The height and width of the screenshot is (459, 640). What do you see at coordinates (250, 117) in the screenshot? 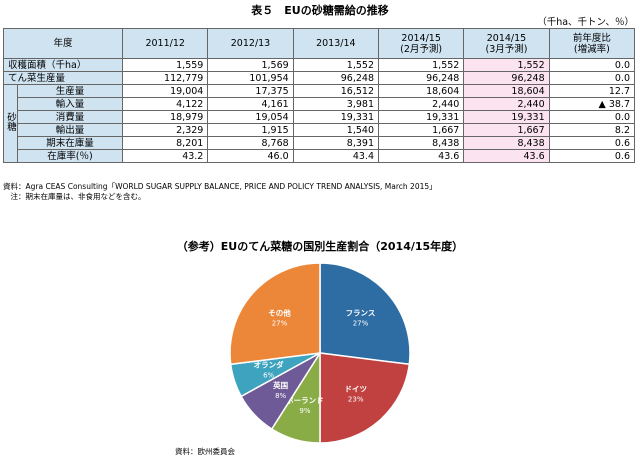
I see `table-cell: 19,054` at bounding box center [250, 117].